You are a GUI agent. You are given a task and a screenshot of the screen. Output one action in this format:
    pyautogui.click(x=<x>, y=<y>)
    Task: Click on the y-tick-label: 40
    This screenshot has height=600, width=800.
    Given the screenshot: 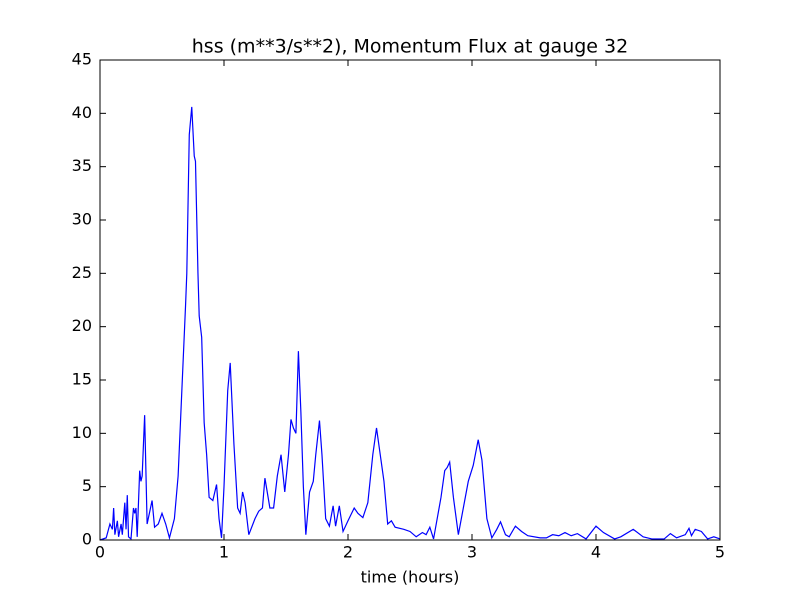 What is the action you would take?
    pyautogui.click(x=82, y=112)
    